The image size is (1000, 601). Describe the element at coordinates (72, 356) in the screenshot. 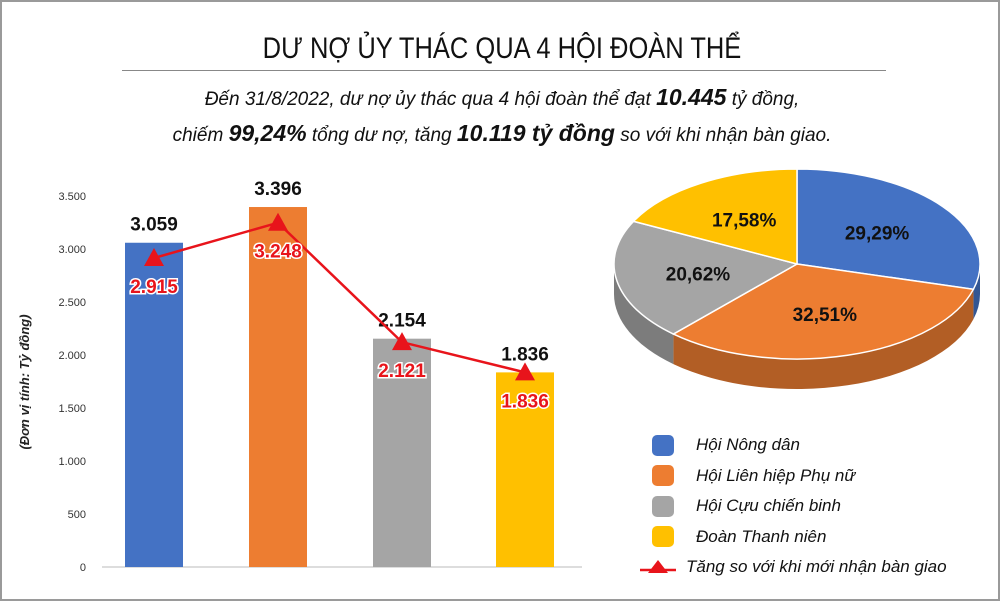

I see `y-tick-label: 2.000` at that location.